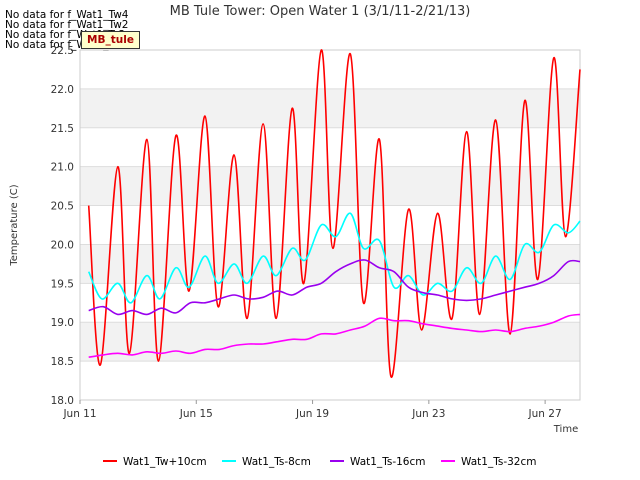 The image size is (640, 480). I want to click on series-line-wat1-ts-32cm, so click(334, 335).